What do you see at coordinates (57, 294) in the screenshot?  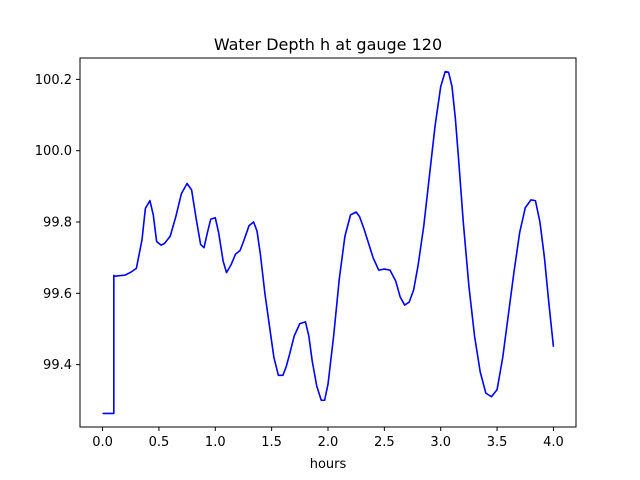 I see `y-tick-label: 99.6` at bounding box center [57, 294].